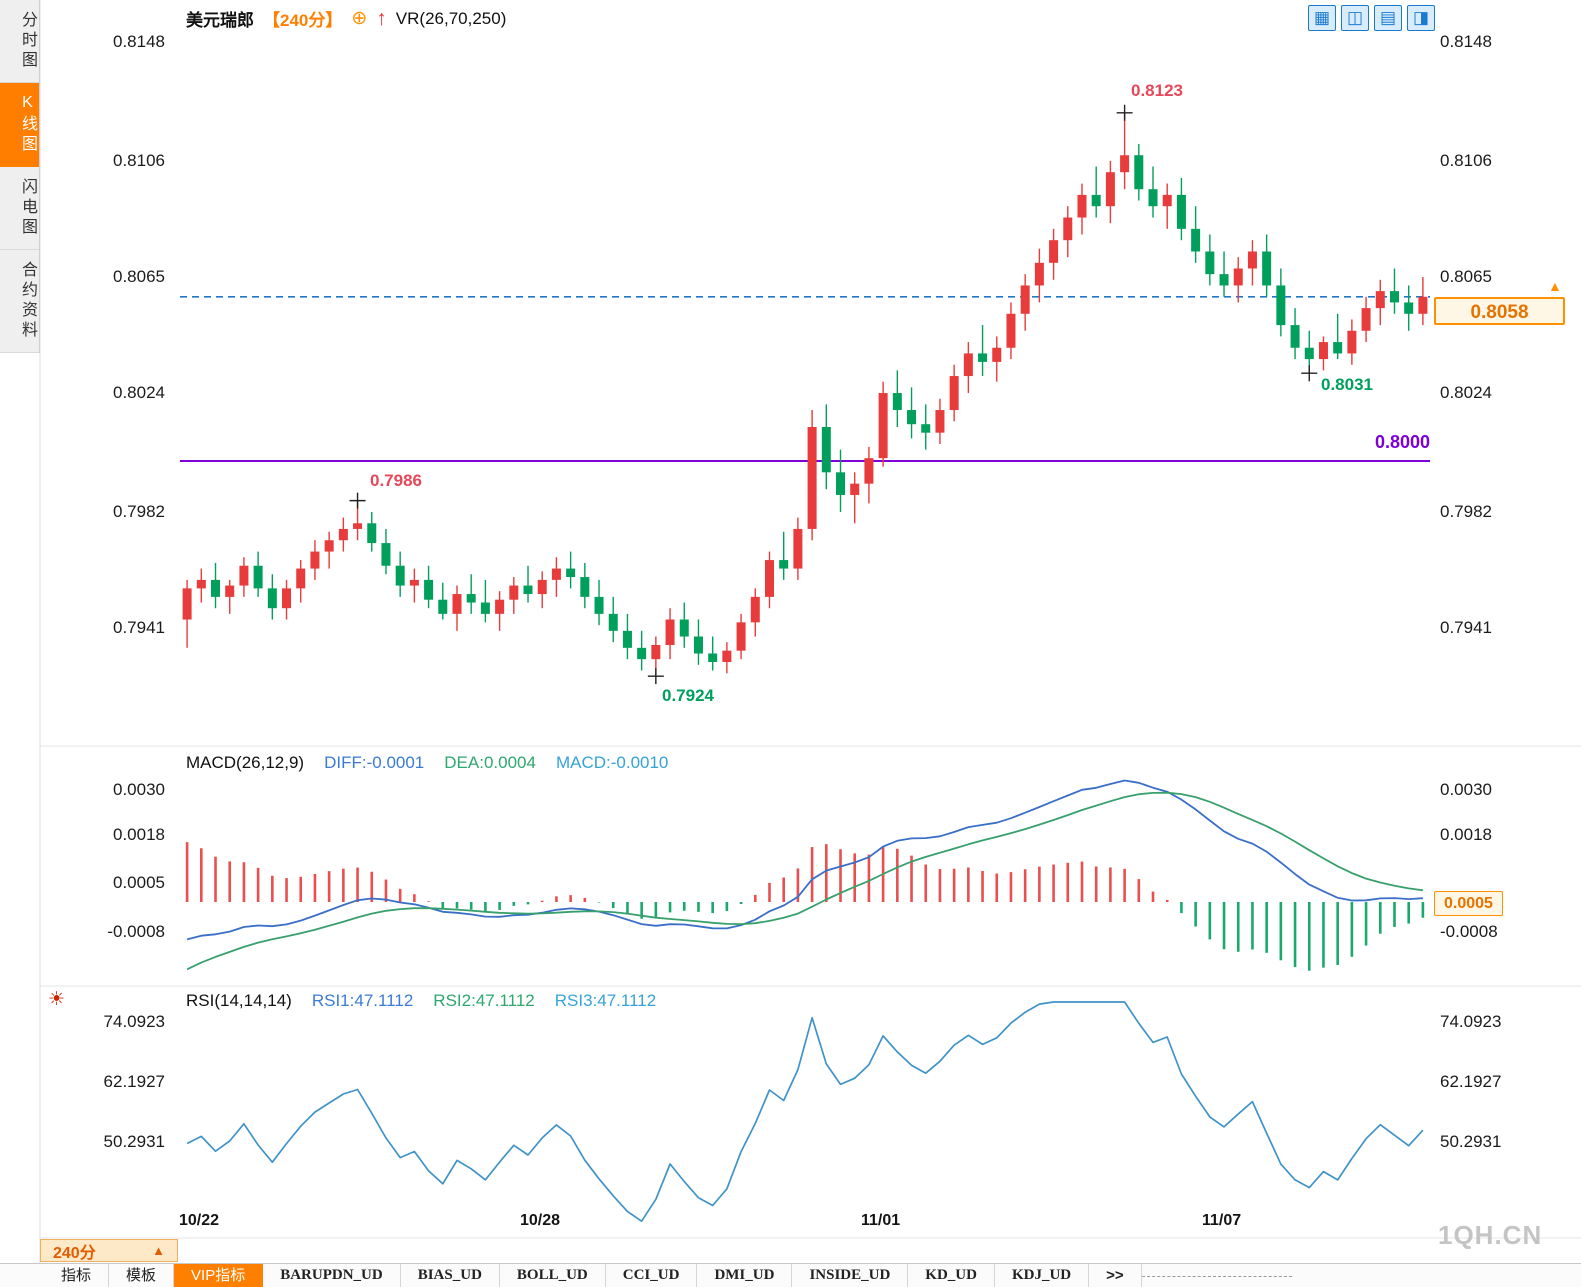 The image size is (1581, 1287). What do you see at coordinates (1216, 1281) in the screenshot?
I see `tab-bar-dash-filler` at bounding box center [1216, 1281].